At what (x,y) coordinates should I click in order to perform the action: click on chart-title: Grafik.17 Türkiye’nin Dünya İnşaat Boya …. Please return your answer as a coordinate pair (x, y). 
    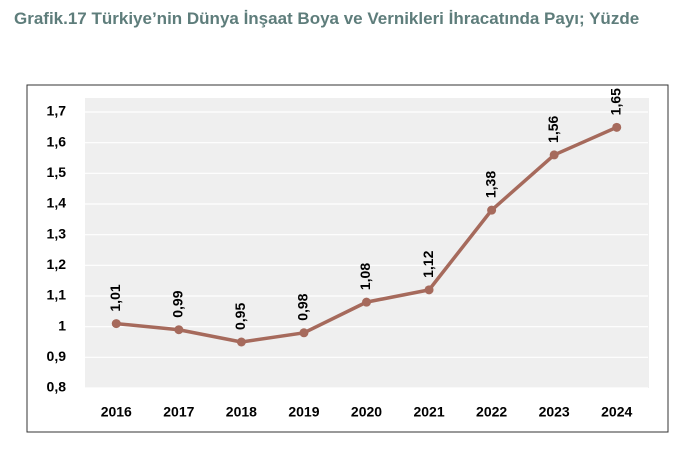
    Looking at the image, I should click on (327, 18).